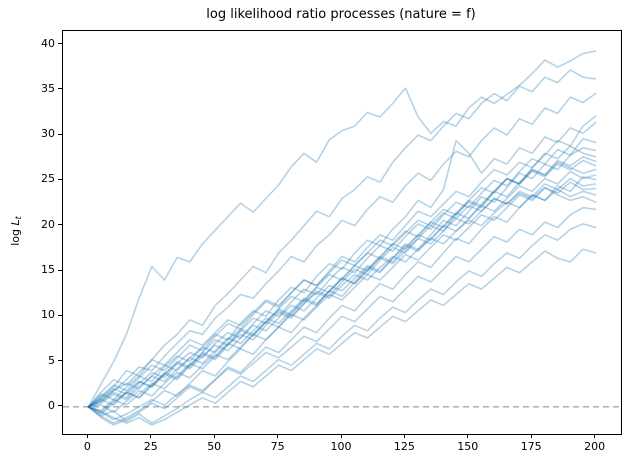  Describe the element at coordinates (531, 446) in the screenshot. I see `x-tick-label: 175` at that location.